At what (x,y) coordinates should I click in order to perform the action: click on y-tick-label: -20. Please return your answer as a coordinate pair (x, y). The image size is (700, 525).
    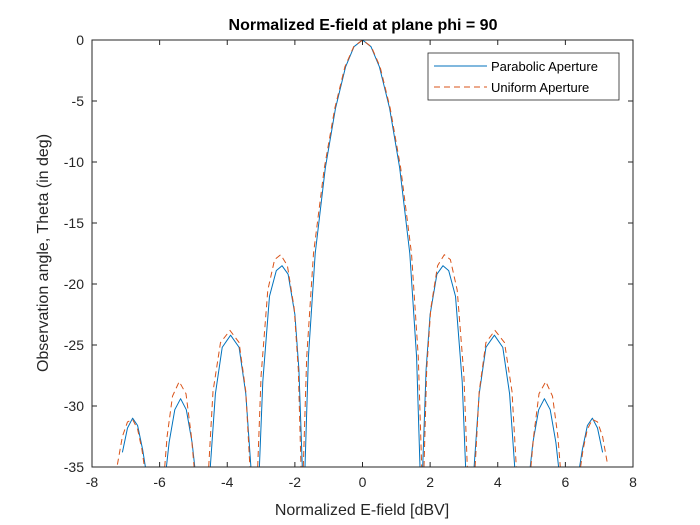
    Looking at the image, I should click on (74, 284).